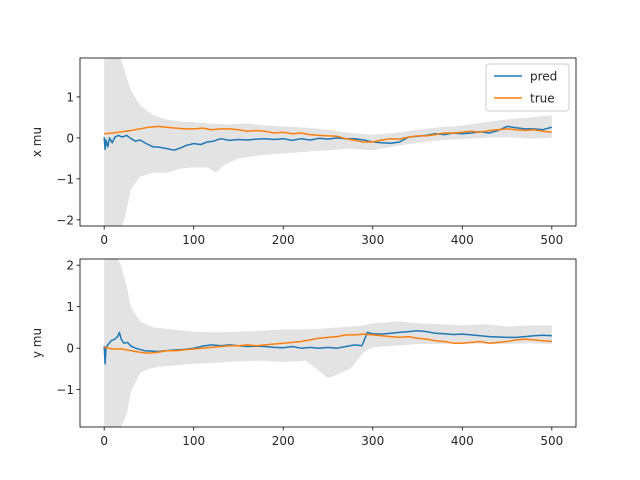  What do you see at coordinates (70, 266) in the screenshot?
I see `y-tick-label: 2` at bounding box center [70, 266].